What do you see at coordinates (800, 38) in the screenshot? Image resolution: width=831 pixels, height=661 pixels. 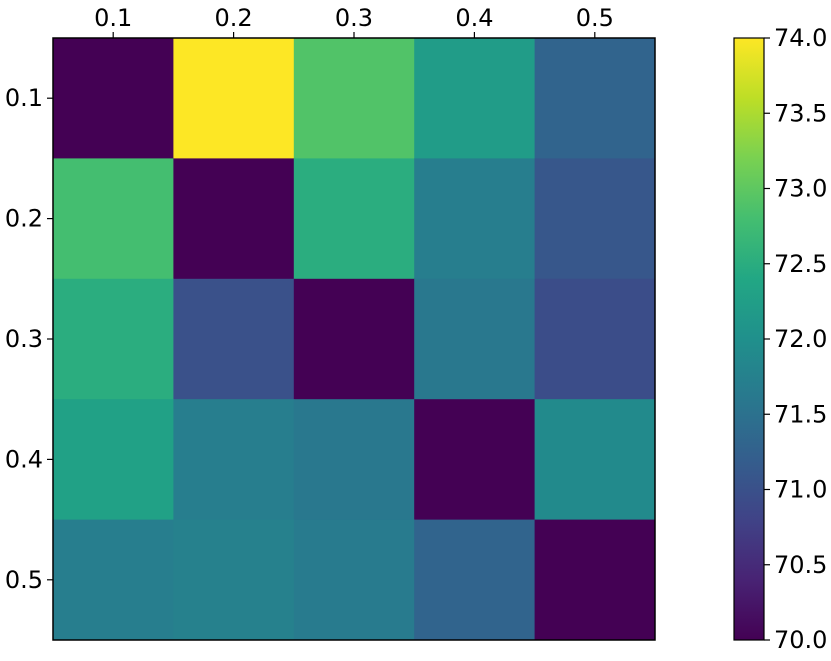 I see `colorbar-tick-label: 74.0` at bounding box center [800, 38].